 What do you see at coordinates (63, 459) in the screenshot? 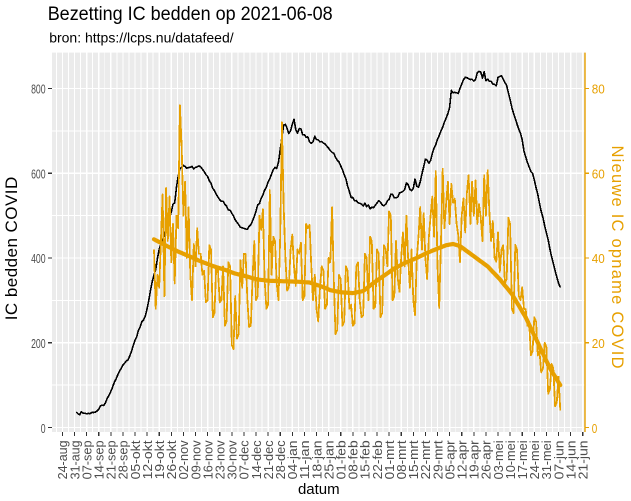
I see `svg-text: 24-aug` at bounding box center [63, 459].